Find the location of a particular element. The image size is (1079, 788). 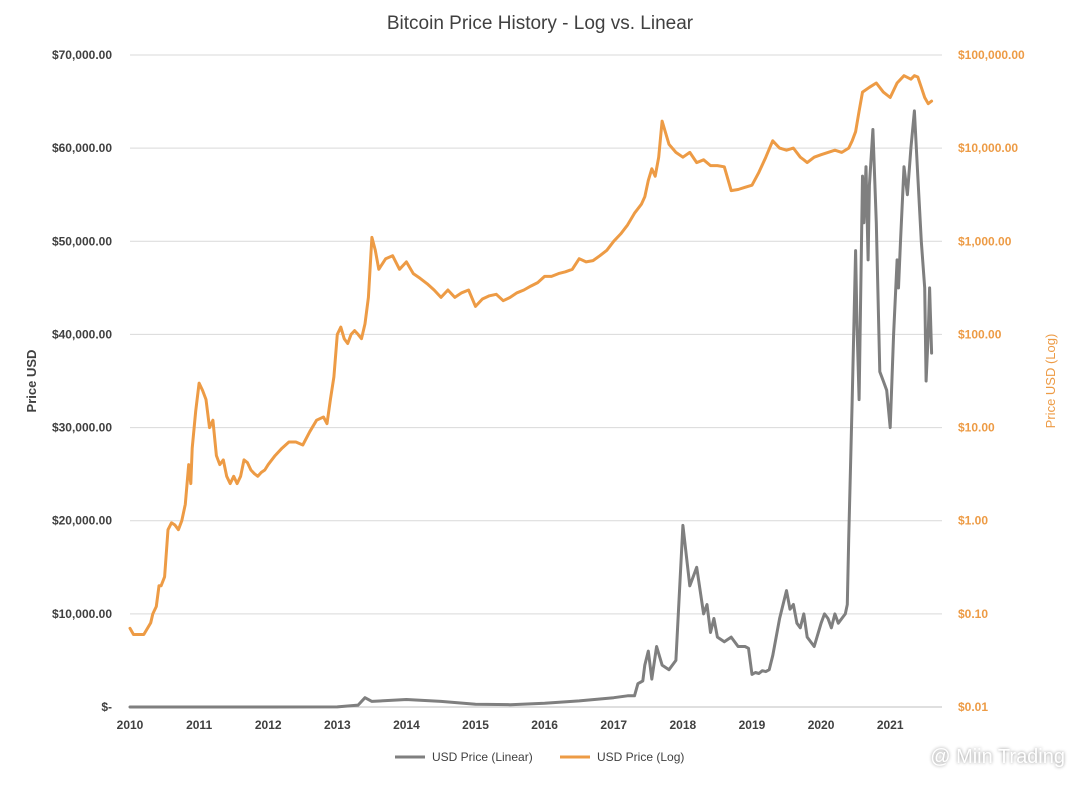

y2-tick-label: $0.10 is located at coordinates (973, 614).